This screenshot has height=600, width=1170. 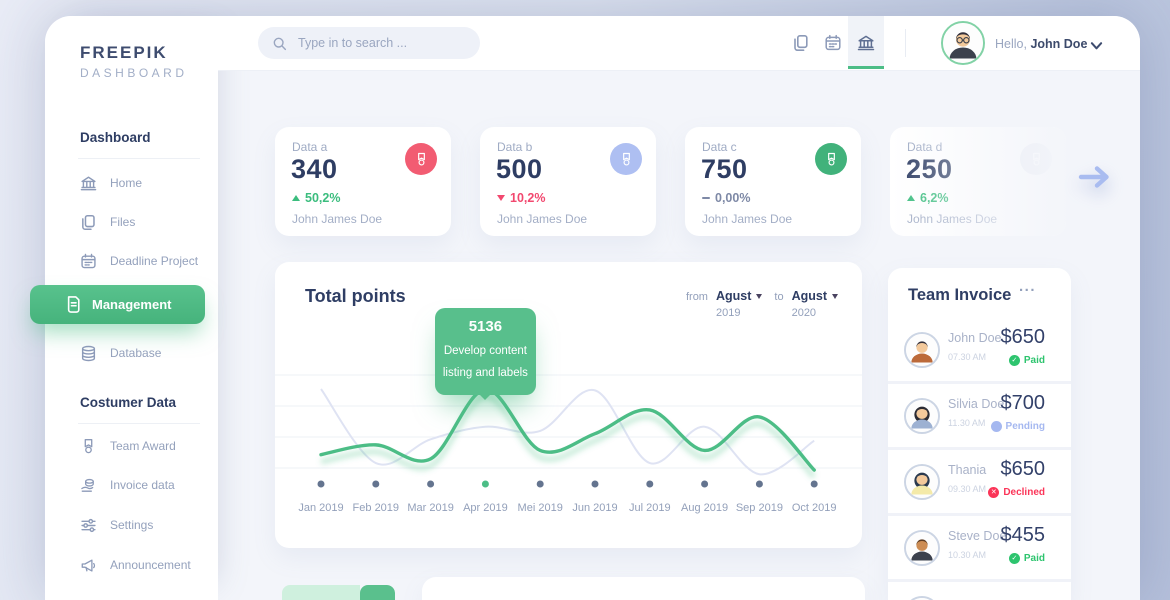 What do you see at coordinates (485, 354) in the screenshot?
I see `chart-tooltip: 5136 Develop content listing and labels` at bounding box center [485, 354].